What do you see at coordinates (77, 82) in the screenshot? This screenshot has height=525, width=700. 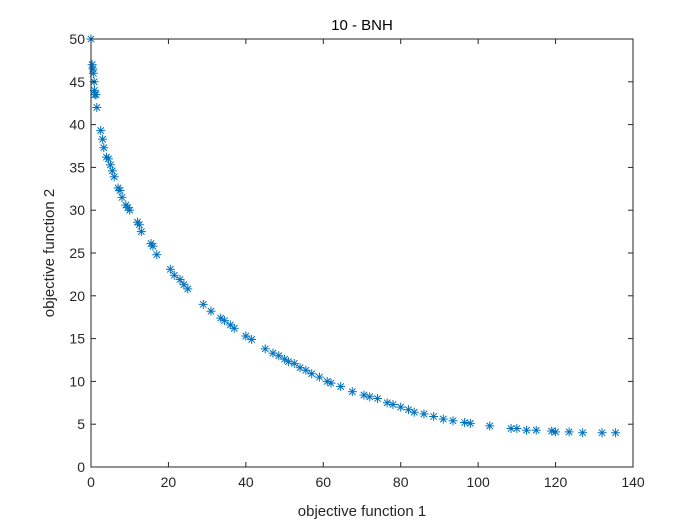 I see `y-tick-label: 45` at bounding box center [77, 82].